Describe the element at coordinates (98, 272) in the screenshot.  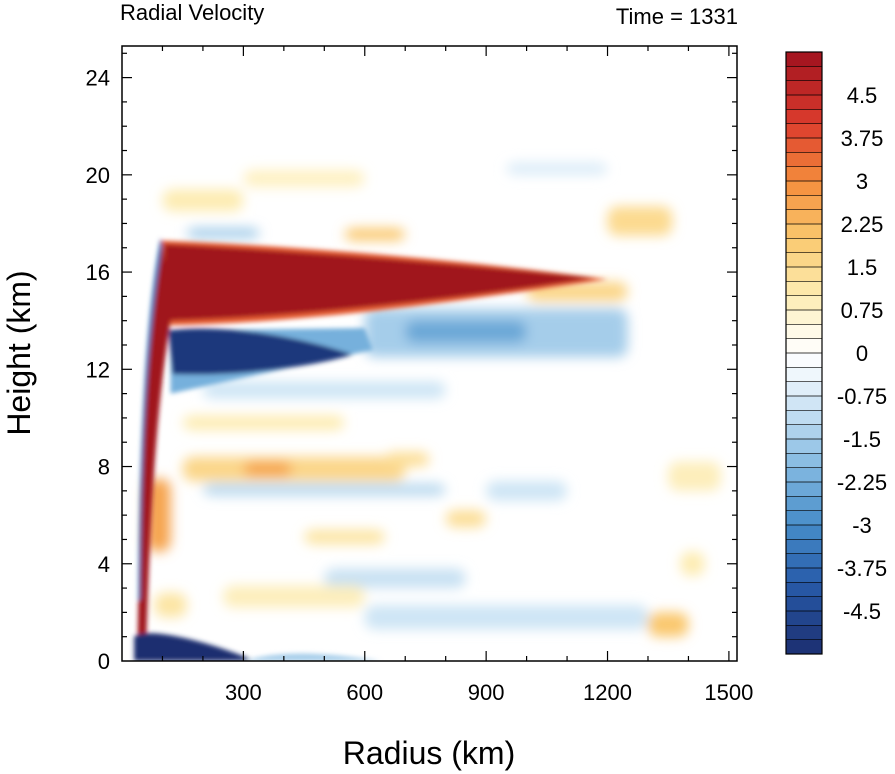
I see `y-tick-label: 16` at that location.